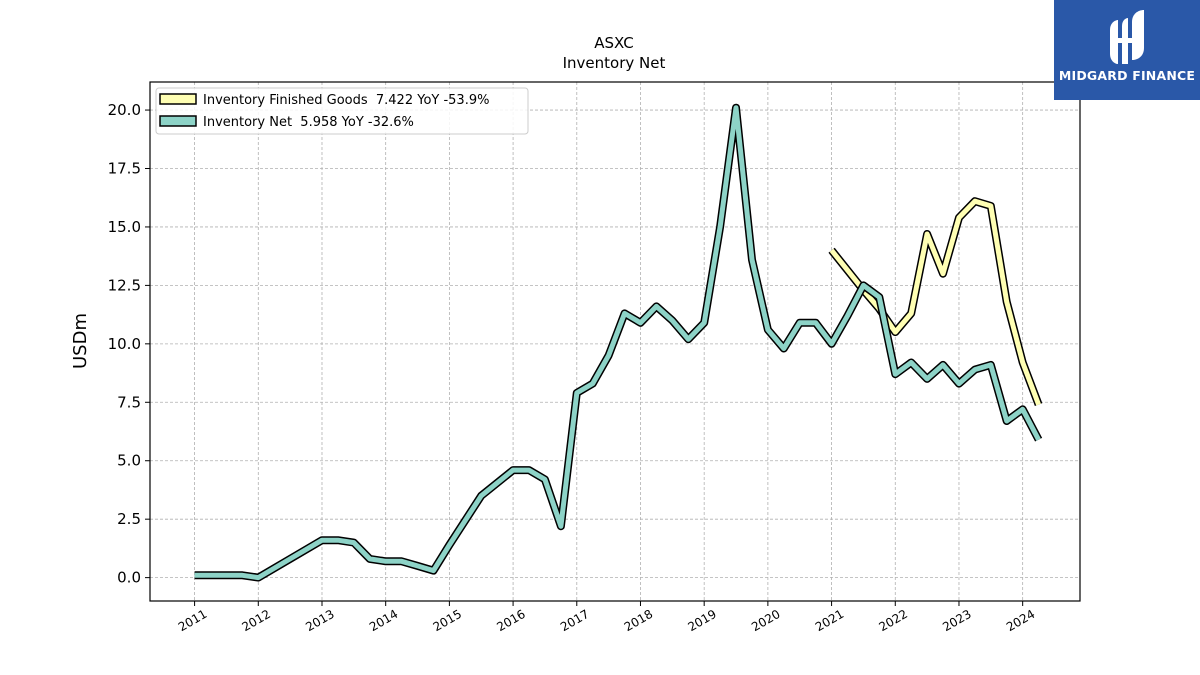 The height and width of the screenshot is (675, 1200). Describe the element at coordinates (1020, 620) in the screenshot. I see `x-tick-label: 2024` at that location.